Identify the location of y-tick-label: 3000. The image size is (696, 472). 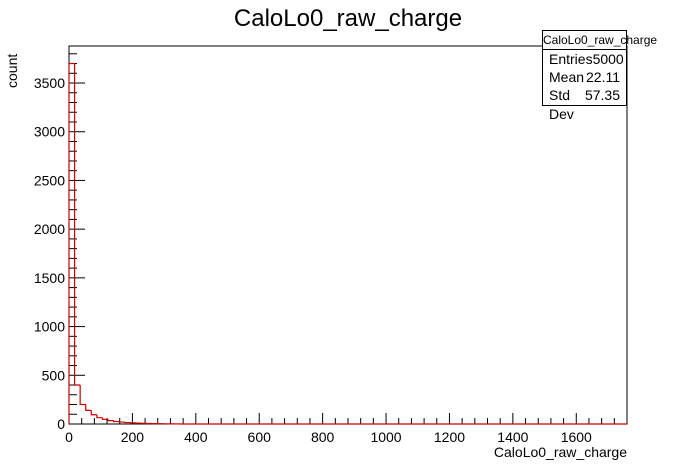
(49, 132).